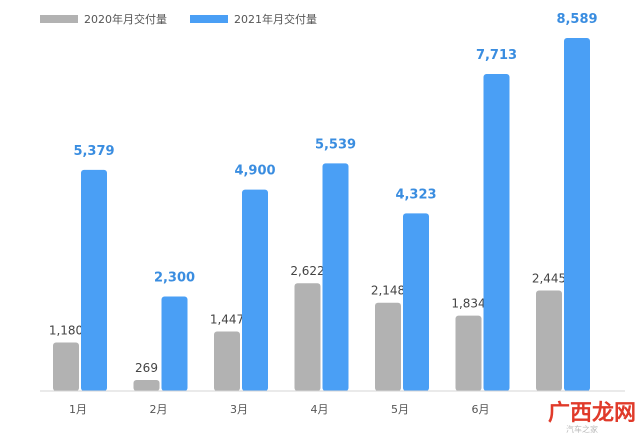 This screenshot has height=437, width=640. Describe the element at coordinates (592, 413) in the screenshot. I see `watermark-text: 广西龙网` at that location.